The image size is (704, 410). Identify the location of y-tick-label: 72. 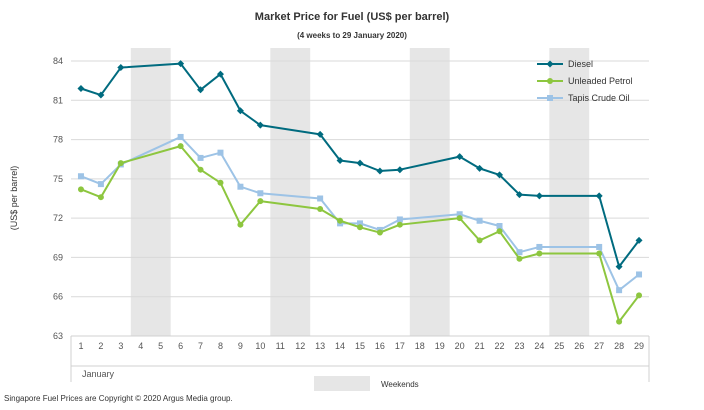
(58, 218).